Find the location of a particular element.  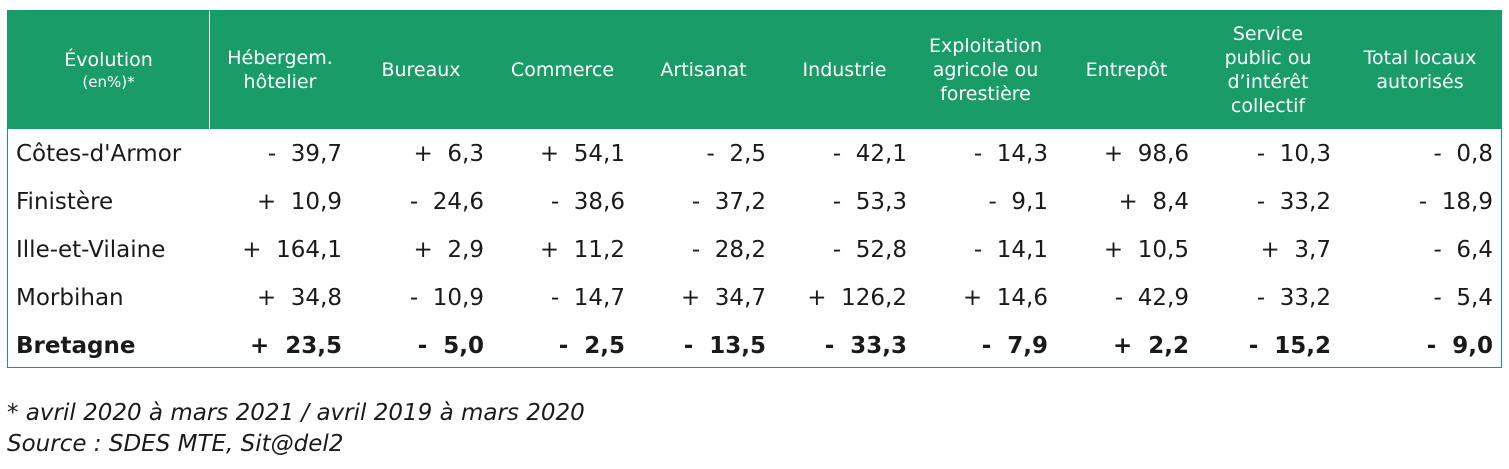

cell-artisanat: - 13,5 is located at coordinates (724, 346).